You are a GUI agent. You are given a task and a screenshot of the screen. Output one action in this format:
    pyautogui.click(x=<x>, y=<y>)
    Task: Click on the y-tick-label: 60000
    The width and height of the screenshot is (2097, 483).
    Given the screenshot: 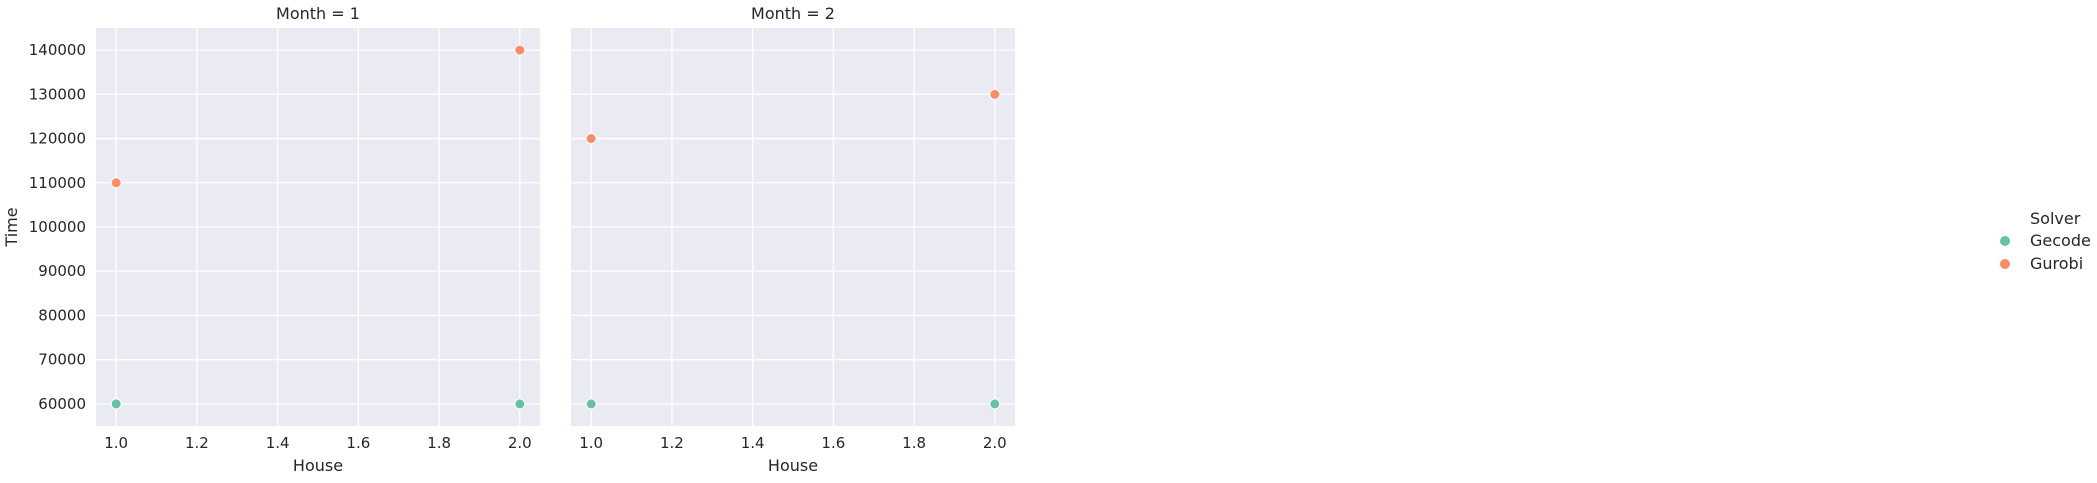 What is the action you would take?
    pyautogui.click(x=62, y=404)
    